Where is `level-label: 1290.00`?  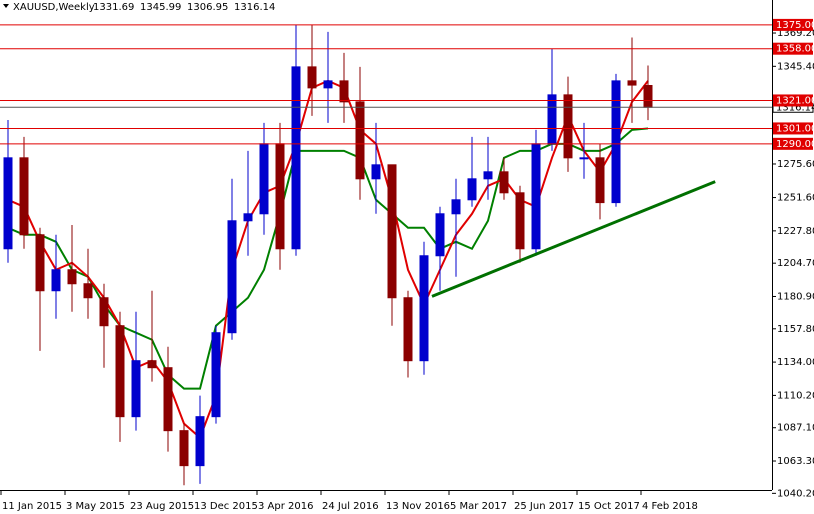
level-label: 1290.00 is located at coordinates (793, 143).